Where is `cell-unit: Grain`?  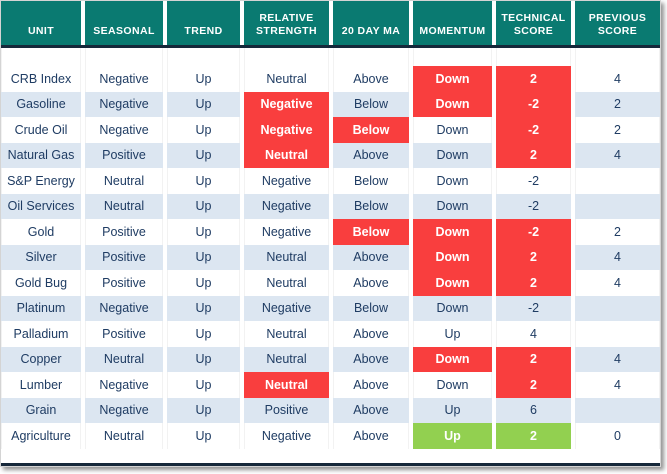
cell-unit: Grain is located at coordinates (41, 410).